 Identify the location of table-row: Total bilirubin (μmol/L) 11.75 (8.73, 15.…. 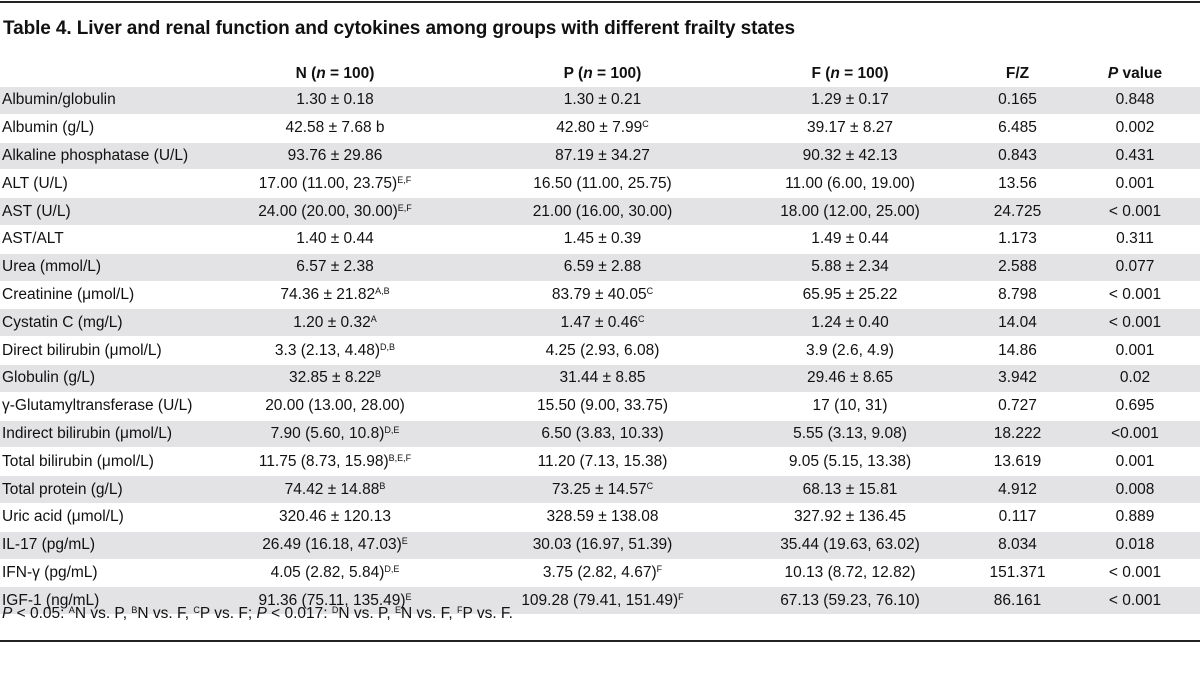
(600, 462).